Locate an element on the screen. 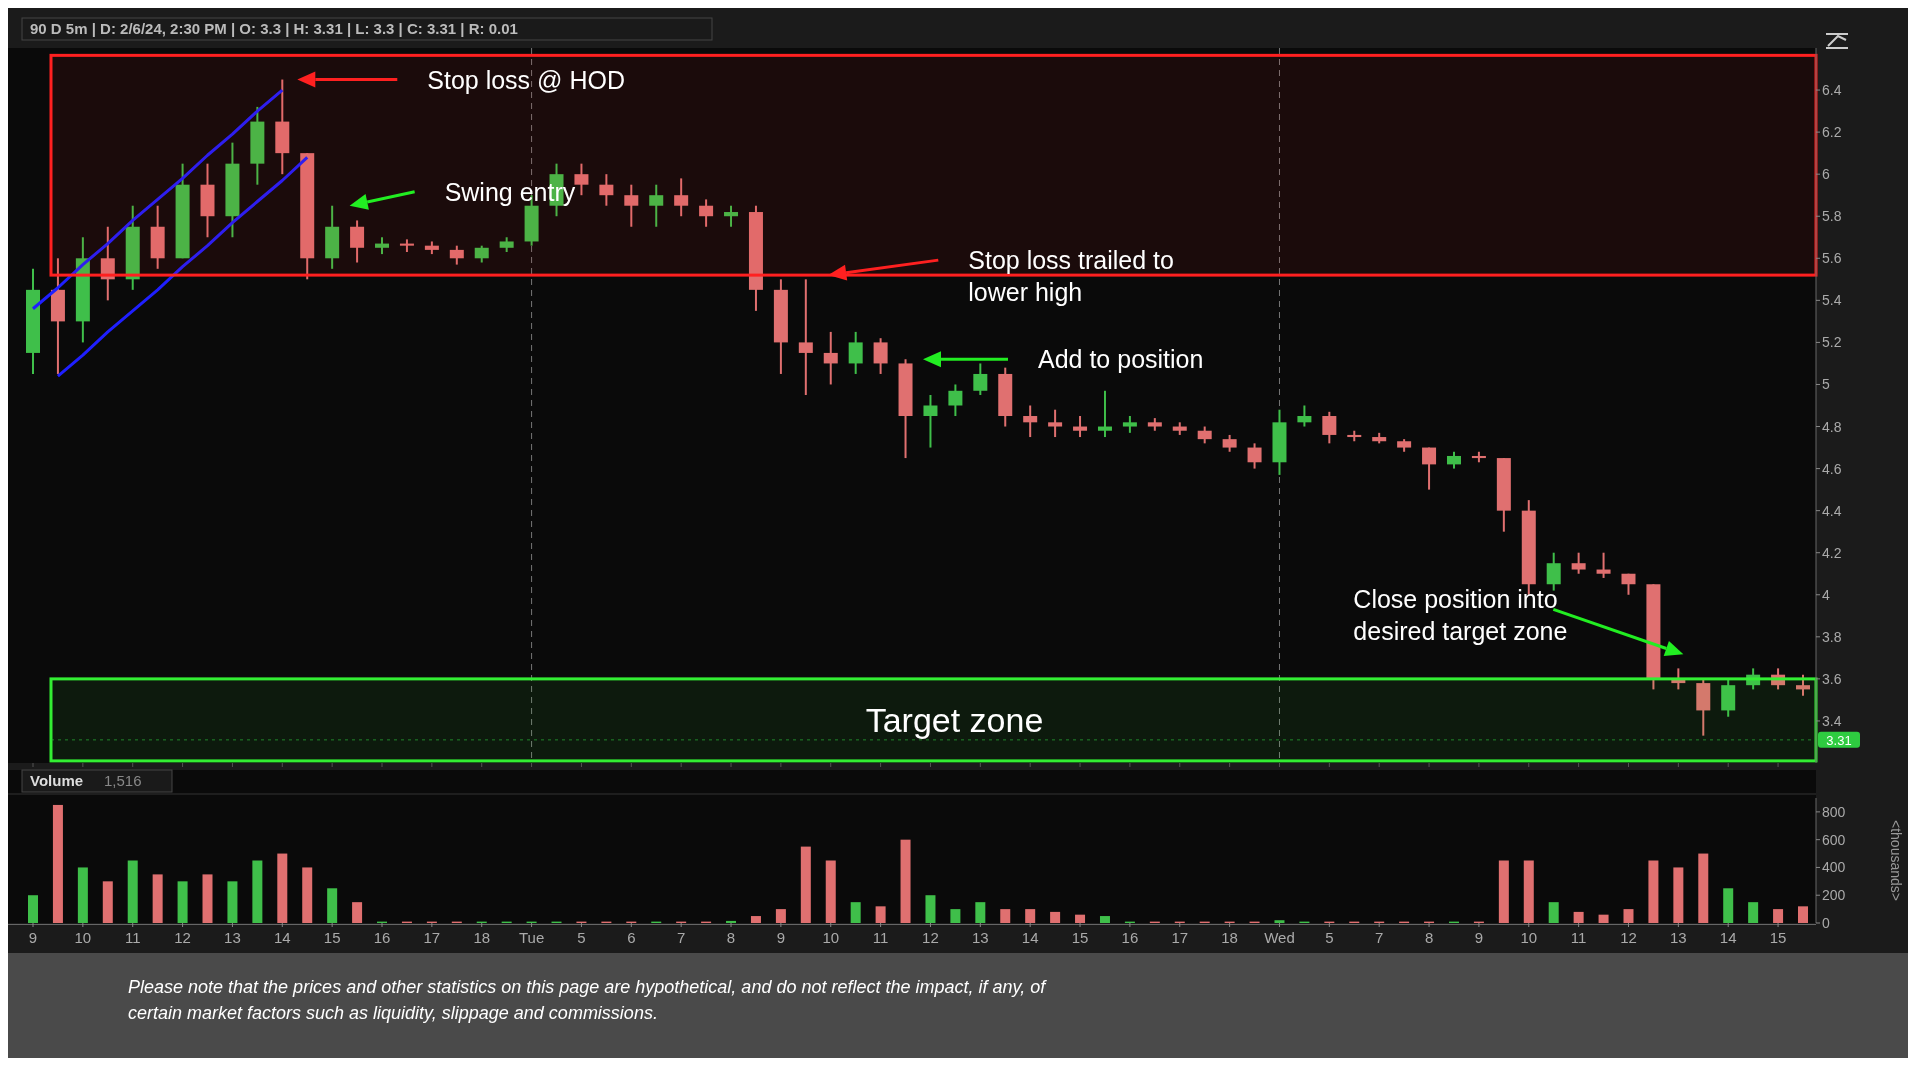  x-tick-label: 5 is located at coordinates (581, 937).